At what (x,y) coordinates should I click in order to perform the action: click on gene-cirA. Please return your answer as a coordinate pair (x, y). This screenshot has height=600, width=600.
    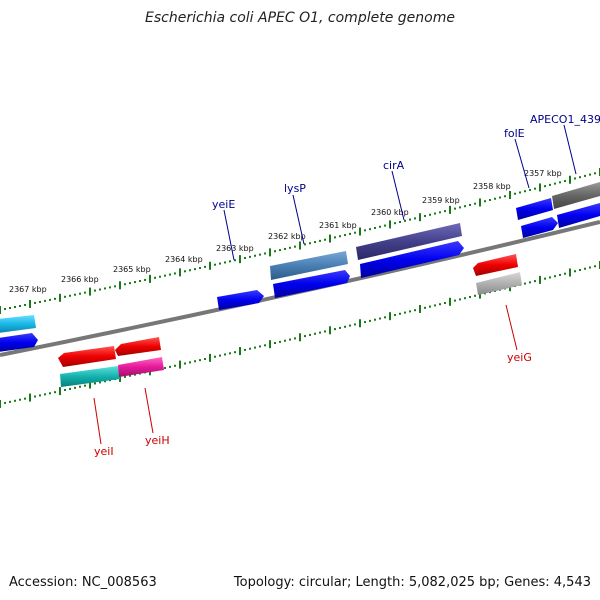
    Looking at the image, I should click on (409, 241).